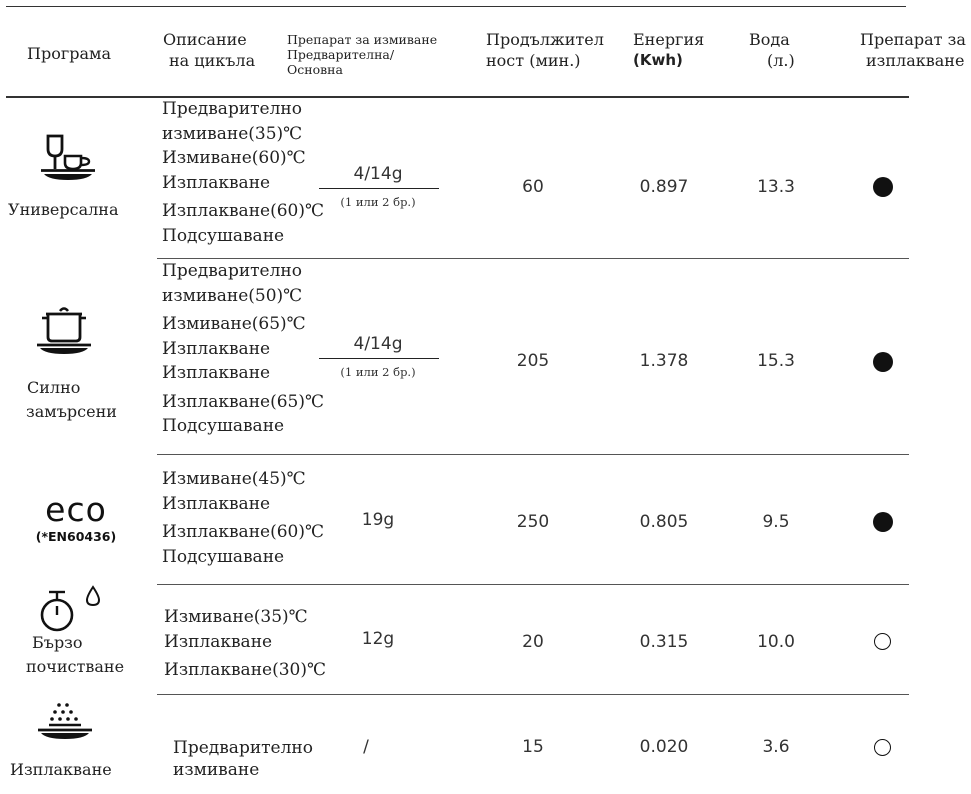  I want to click on eco-label: eco, so click(76, 509).